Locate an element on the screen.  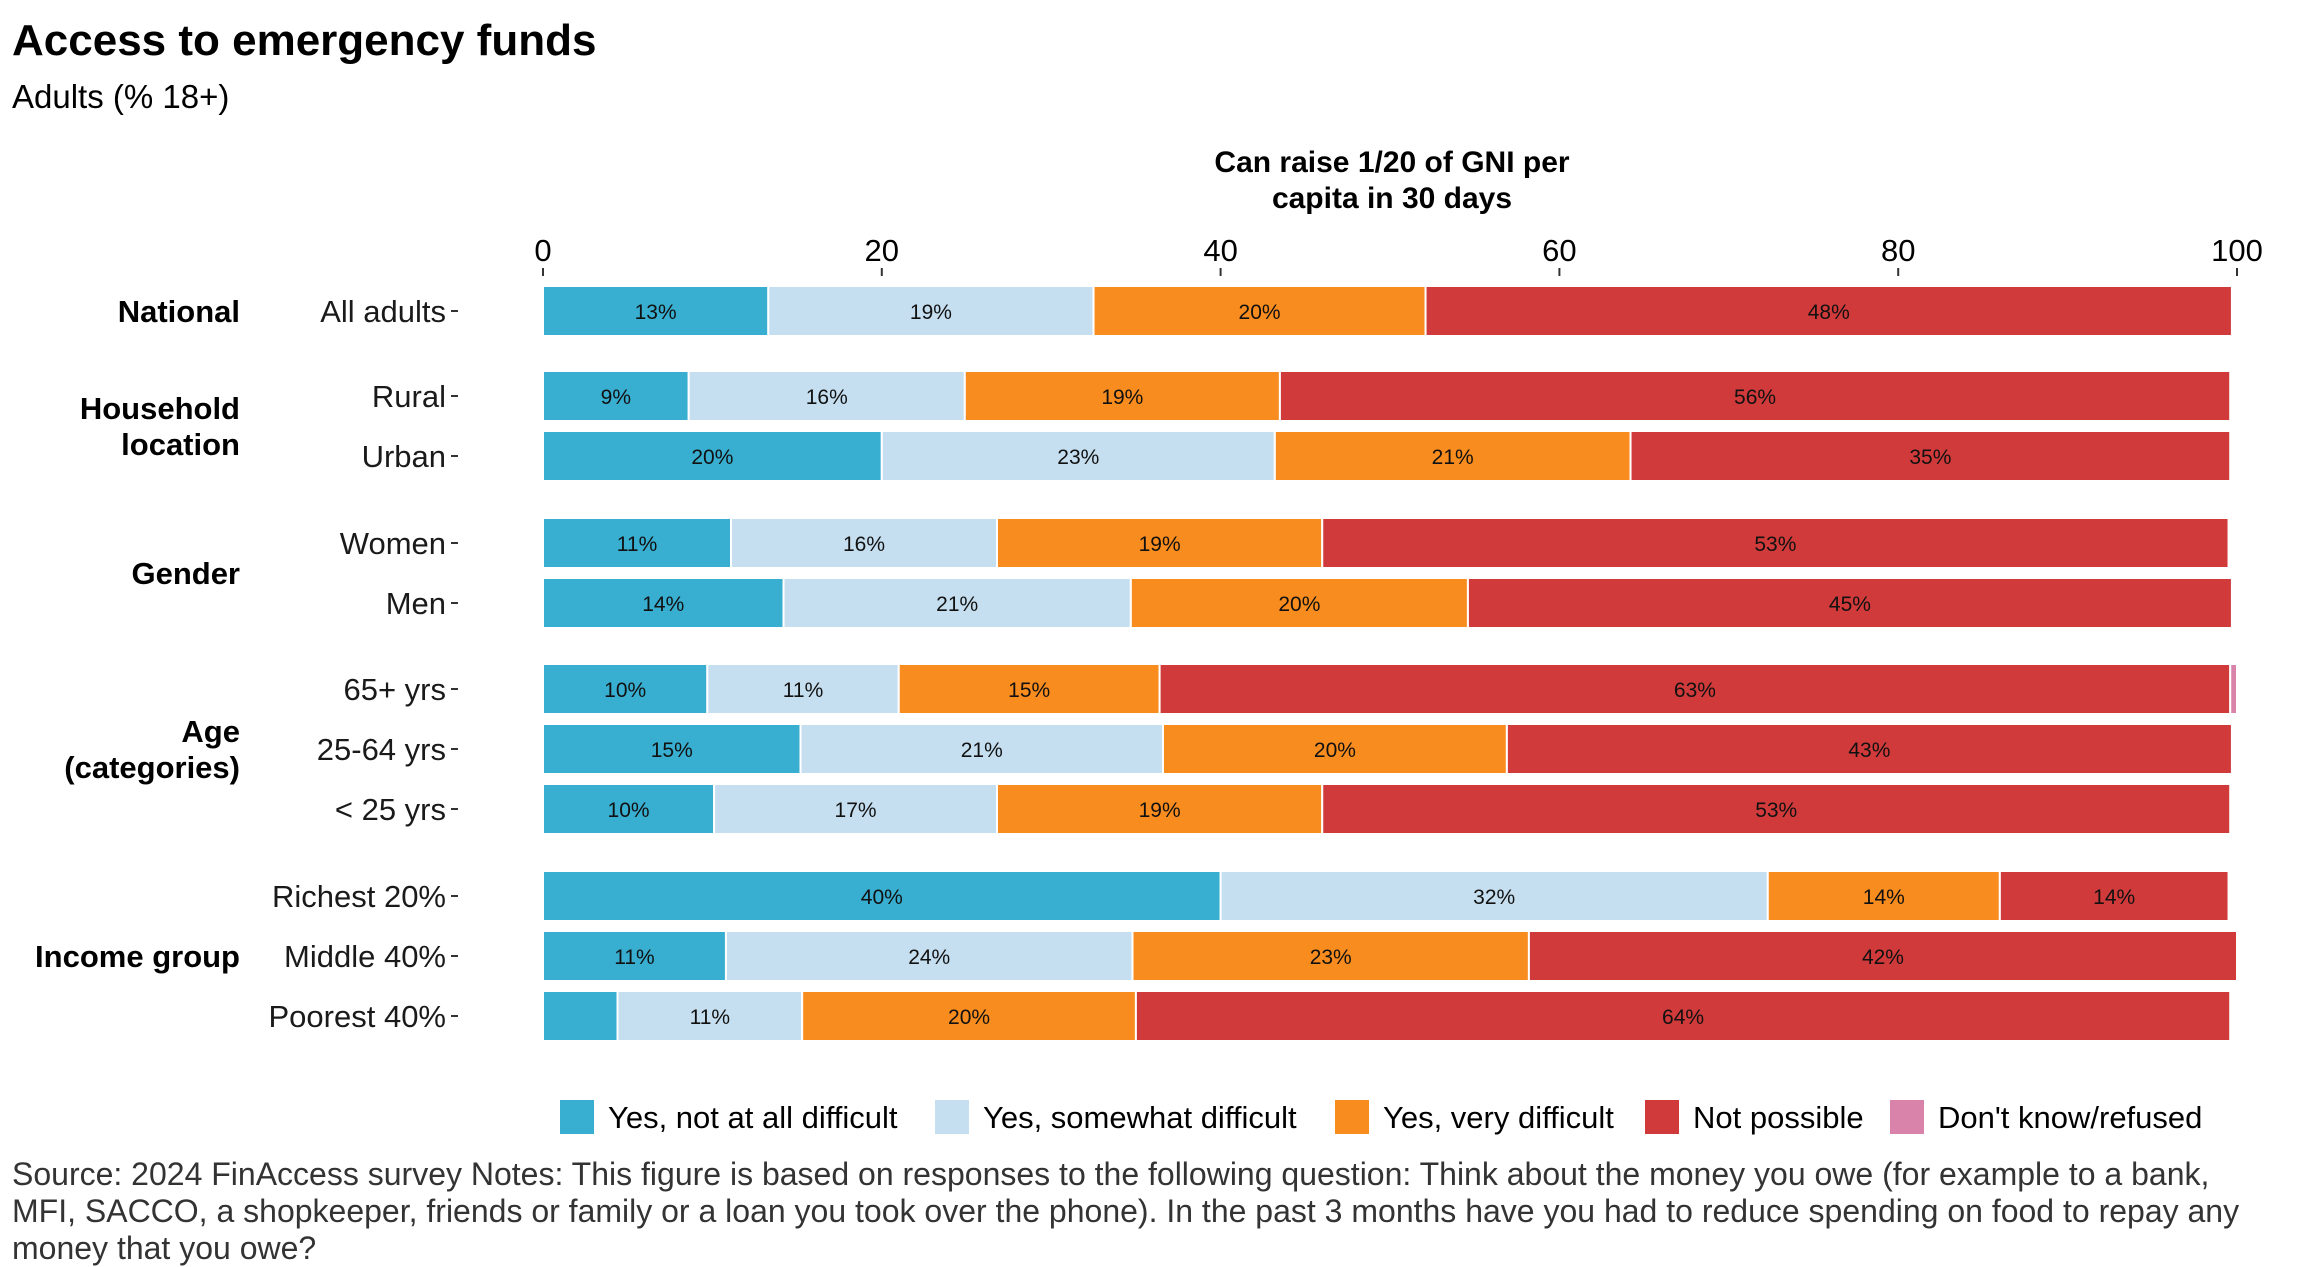
axis-title: capita in 30 days is located at coordinates (1392, 198).